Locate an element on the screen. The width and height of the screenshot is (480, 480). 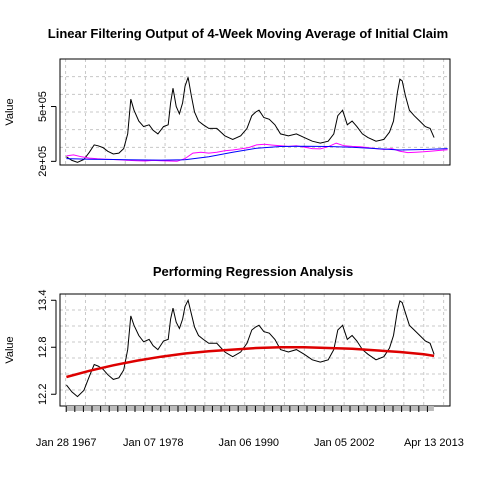
bottom-y-tick-label: 12.2 is located at coordinates (43, 394).